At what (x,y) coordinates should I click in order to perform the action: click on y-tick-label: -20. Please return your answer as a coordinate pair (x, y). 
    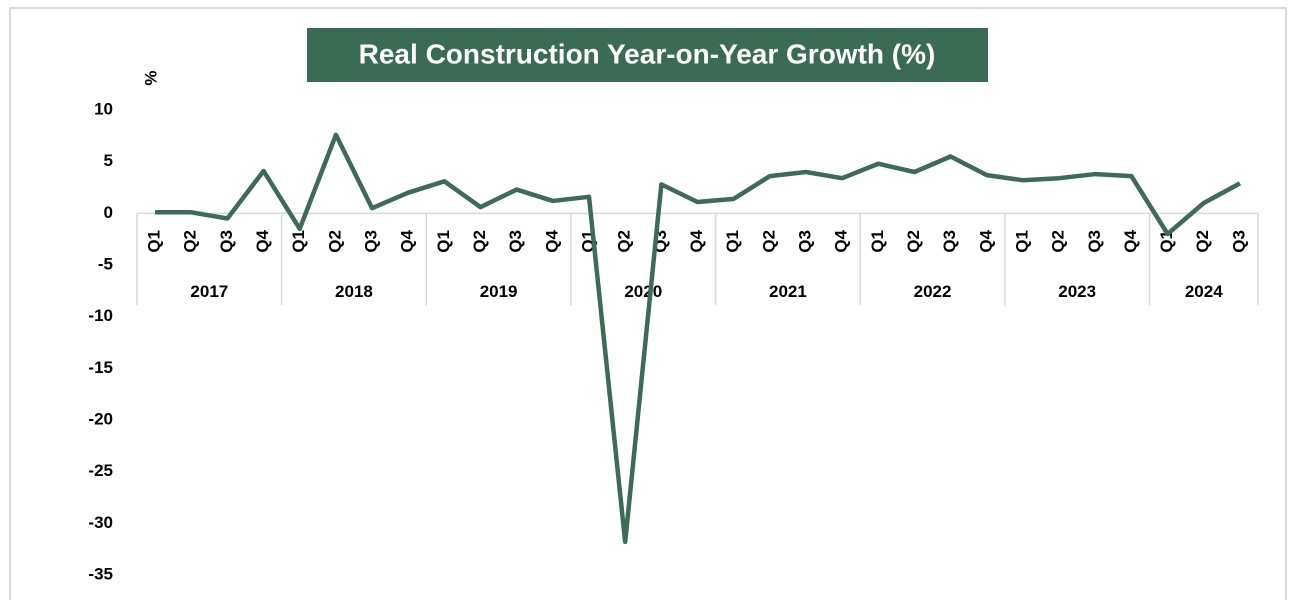
    Looking at the image, I should click on (100, 418).